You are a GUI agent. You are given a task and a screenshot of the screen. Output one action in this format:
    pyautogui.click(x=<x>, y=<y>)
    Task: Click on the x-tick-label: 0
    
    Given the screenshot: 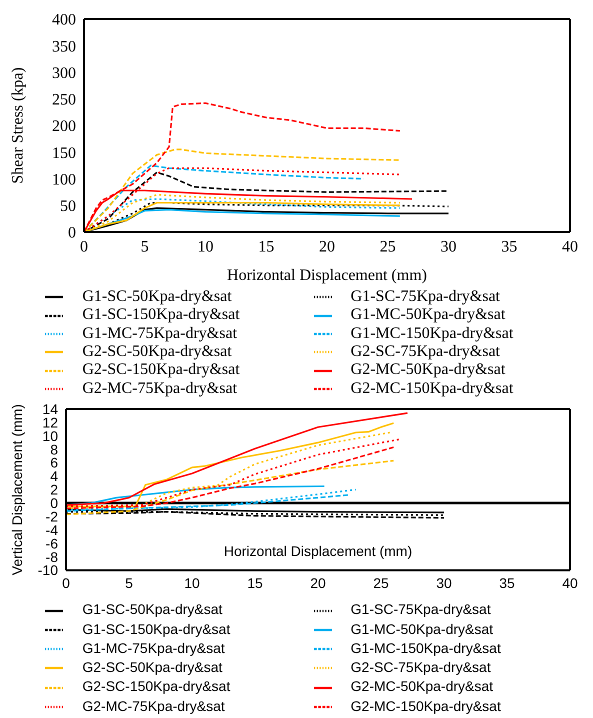 What is the action you would take?
    pyautogui.click(x=84, y=247)
    